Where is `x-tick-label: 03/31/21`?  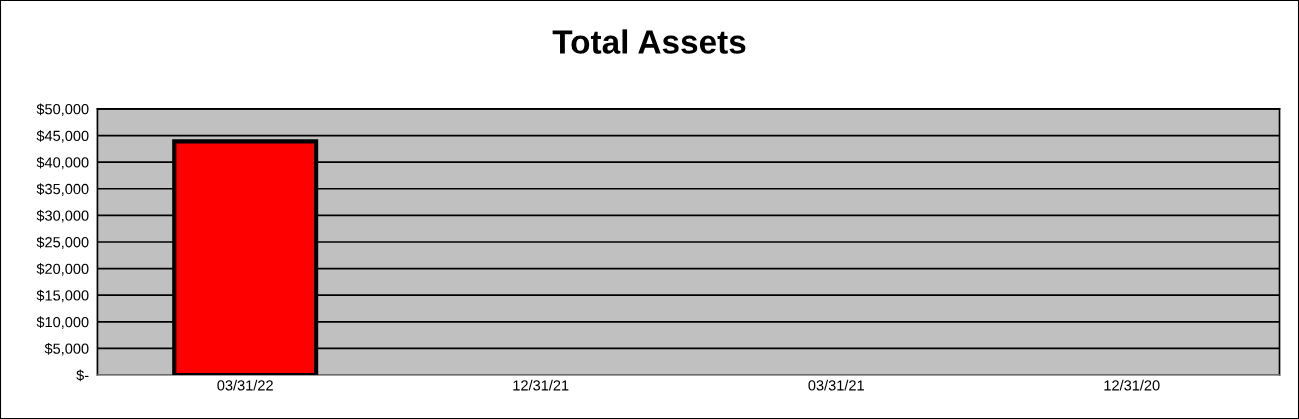
x-tick-label: 03/31/21 is located at coordinates (836, 385).